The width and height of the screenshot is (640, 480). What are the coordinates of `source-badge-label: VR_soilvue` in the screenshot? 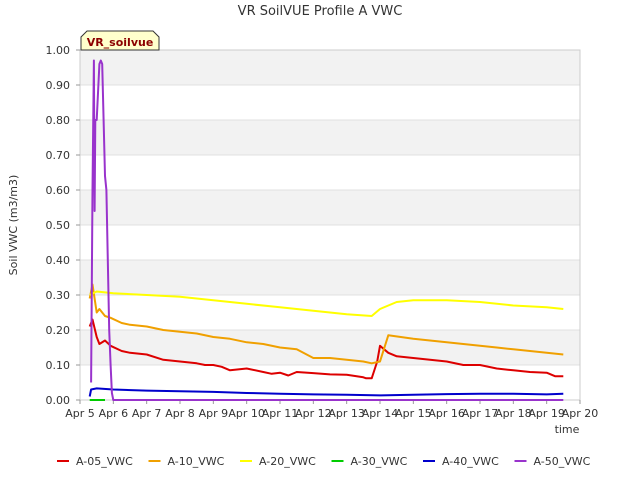 It's located at (120, 42).